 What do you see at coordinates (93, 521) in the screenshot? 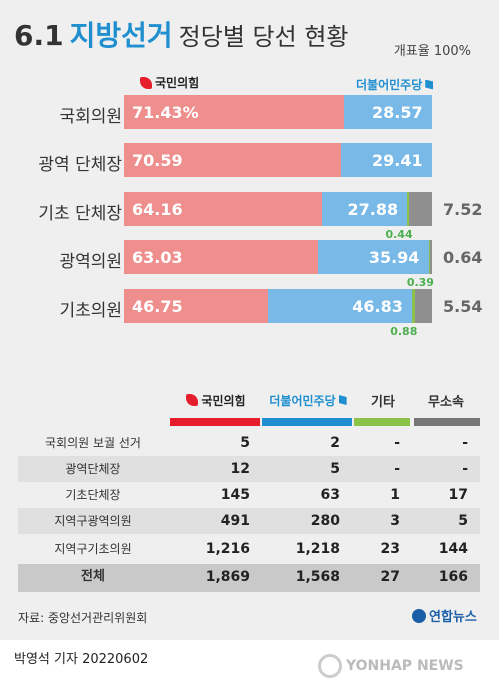
I see `row-label: 지역구광역의원` at bounding box center [93, 521].